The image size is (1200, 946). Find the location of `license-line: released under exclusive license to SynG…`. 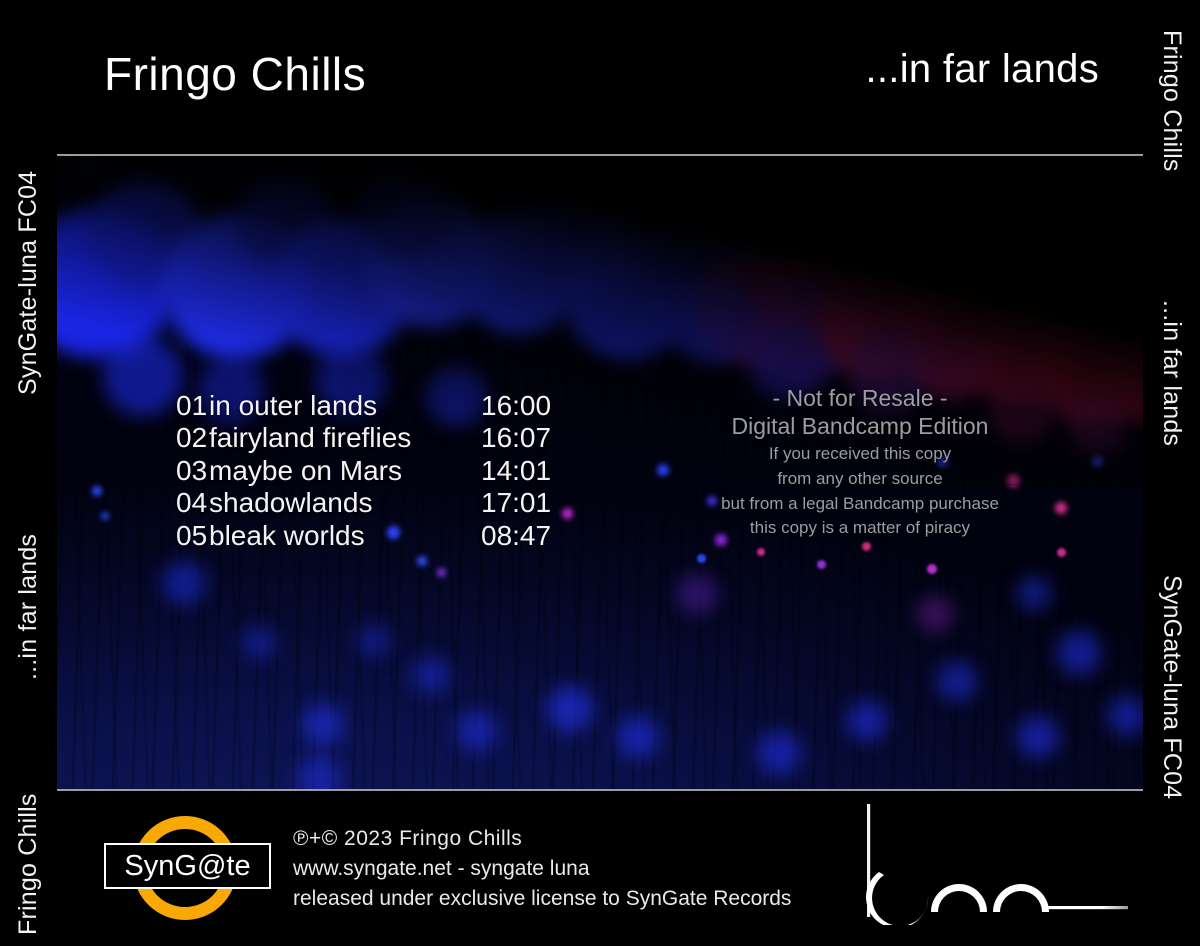

license-line: released under exclusive license to SynG… is located at coordinates (542, 899).